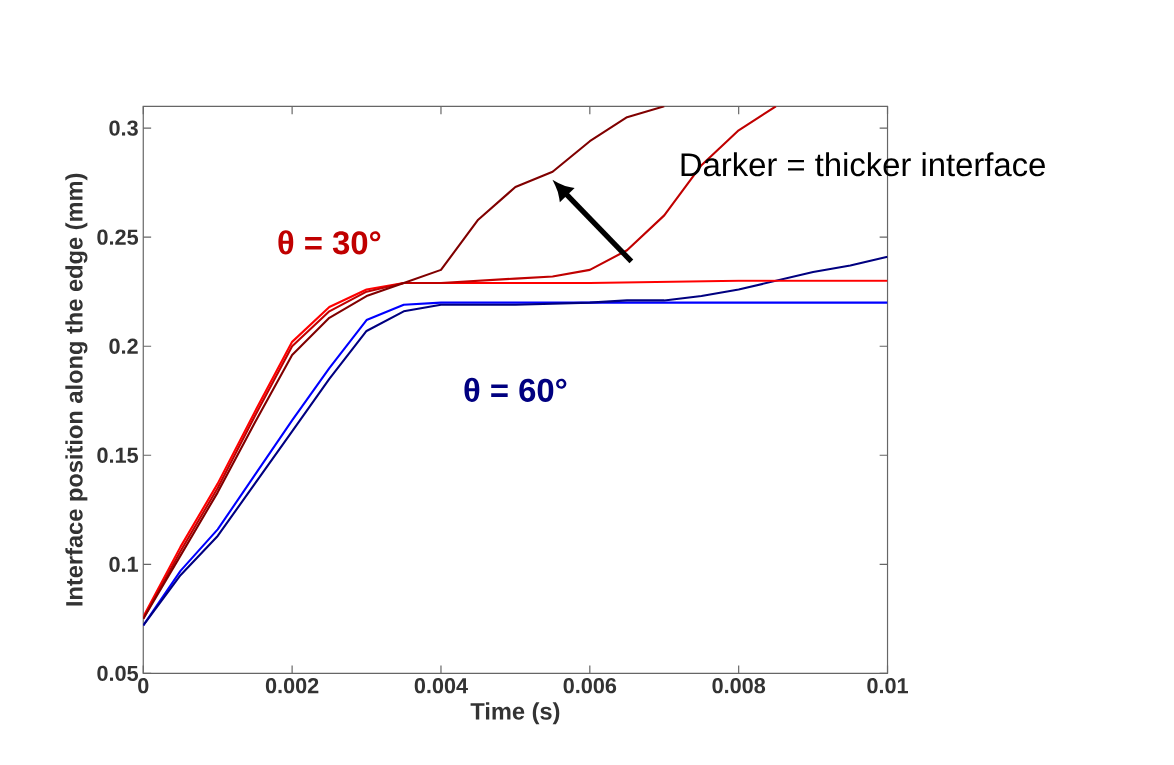 The width and height of the screenshot is (1174, 765). Describe the element at coordinates (515, 713) in the screenshot. I see `x-axis-title: Time (s)` at that location.